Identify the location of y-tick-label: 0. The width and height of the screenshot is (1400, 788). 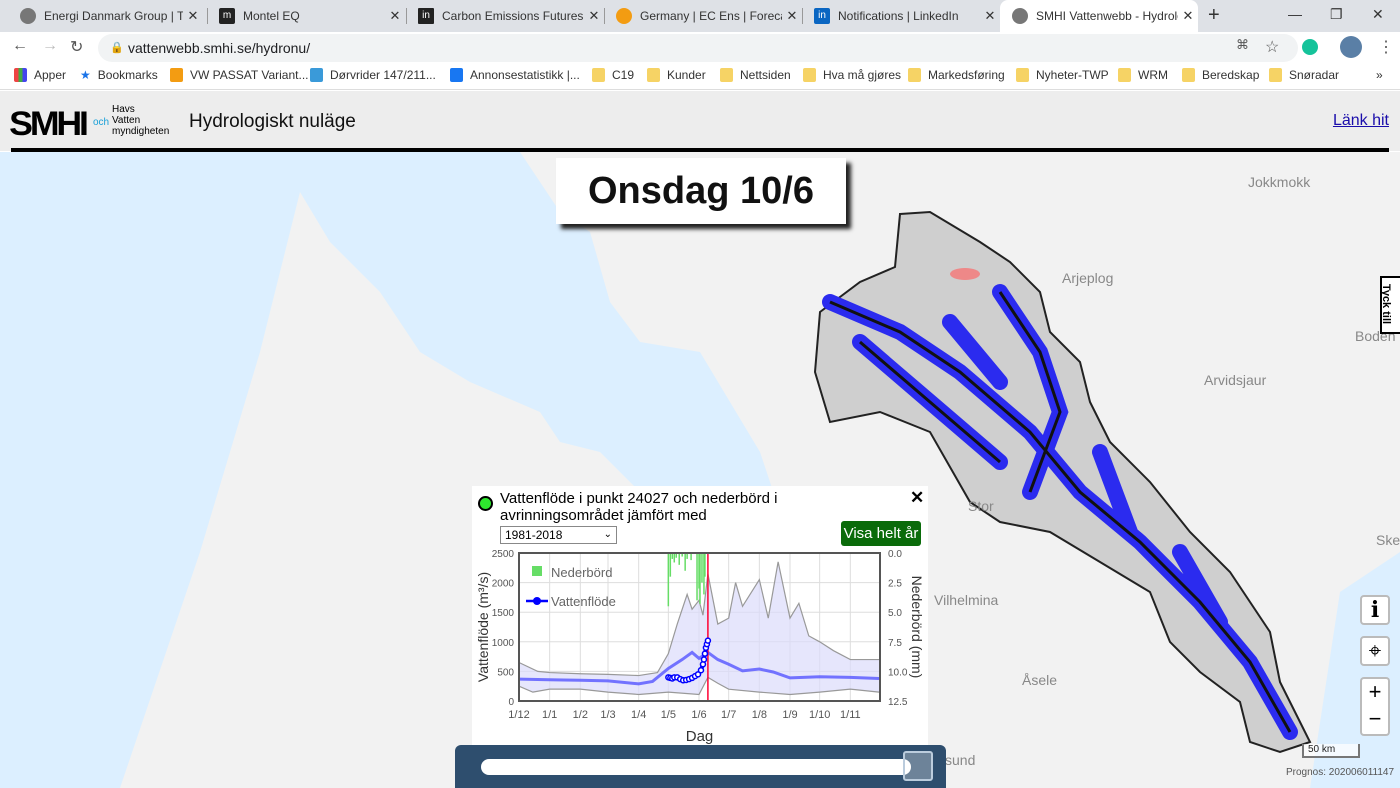
(511, 702).